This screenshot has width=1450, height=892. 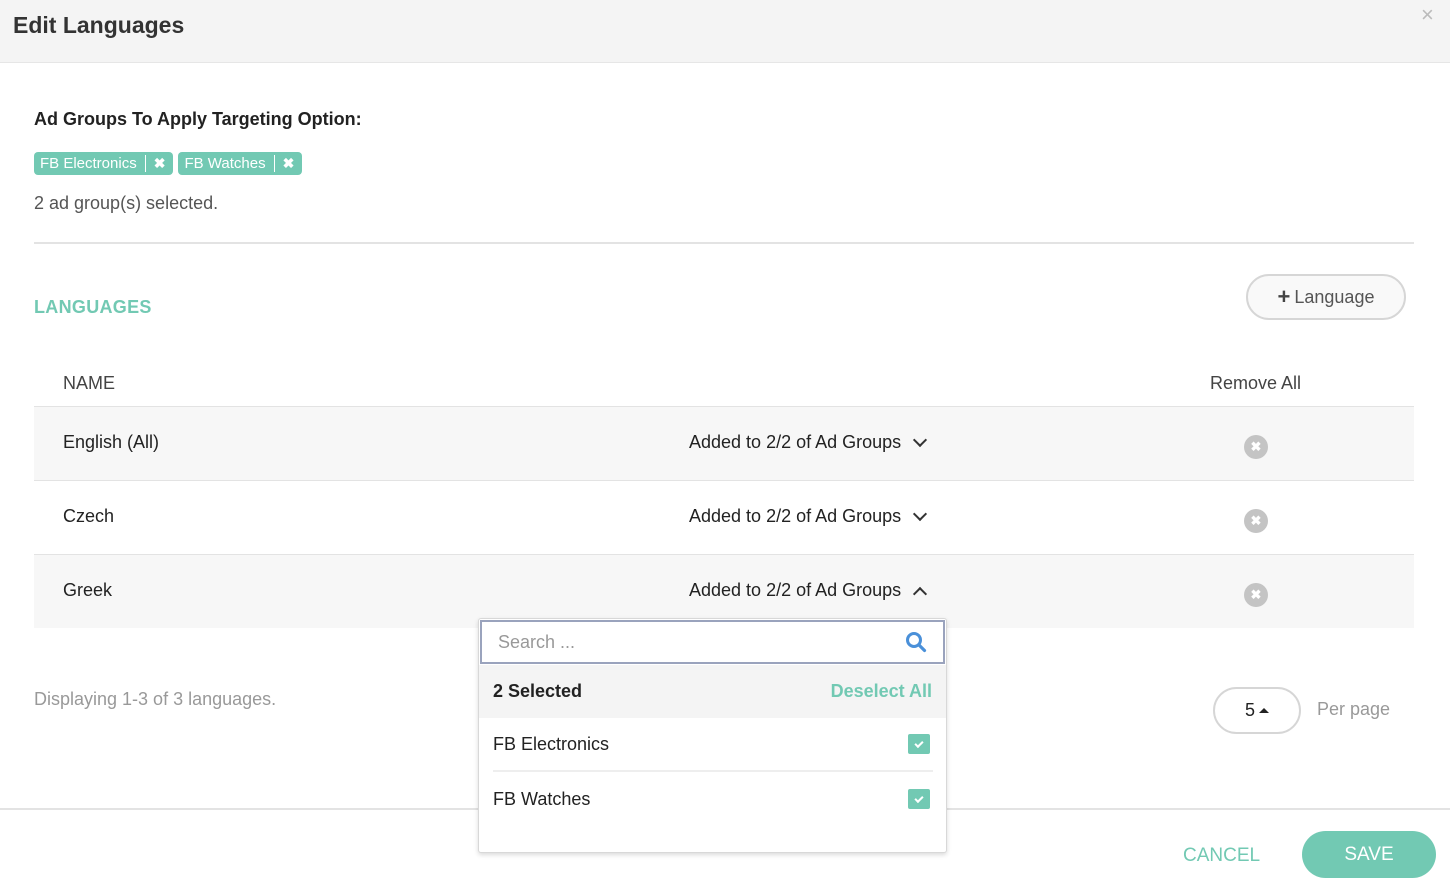 I want to click on dropdown-option: FB Watches, so click(x=713, y=799).